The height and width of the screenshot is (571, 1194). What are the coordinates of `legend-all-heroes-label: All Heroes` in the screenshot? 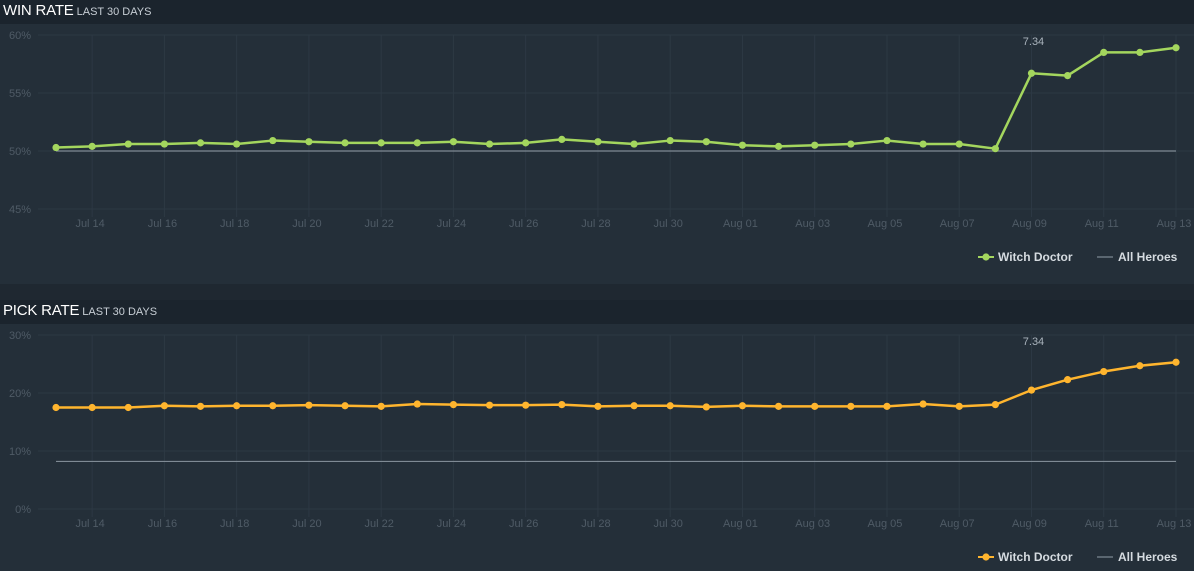 It's located at (1148, 257).